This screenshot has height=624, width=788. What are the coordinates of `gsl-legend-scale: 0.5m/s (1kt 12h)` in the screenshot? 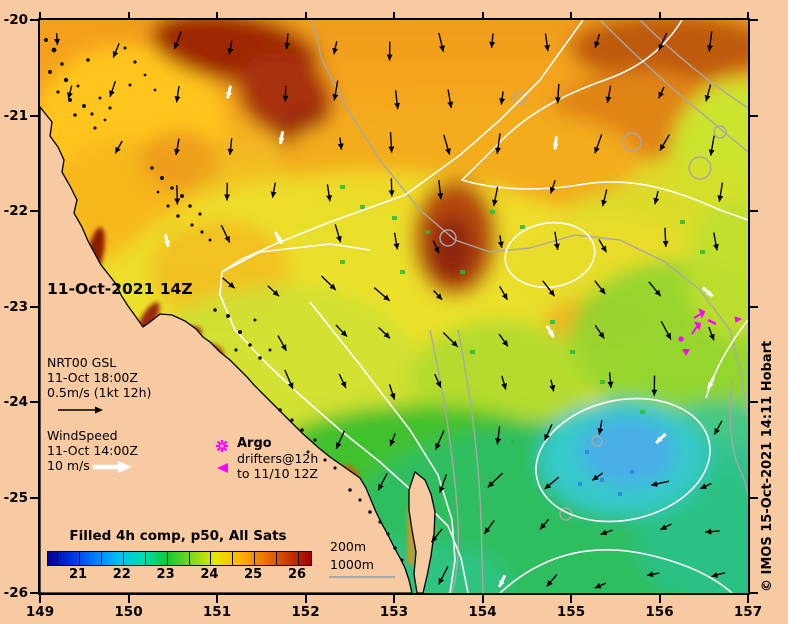 It's located at (99, 392).